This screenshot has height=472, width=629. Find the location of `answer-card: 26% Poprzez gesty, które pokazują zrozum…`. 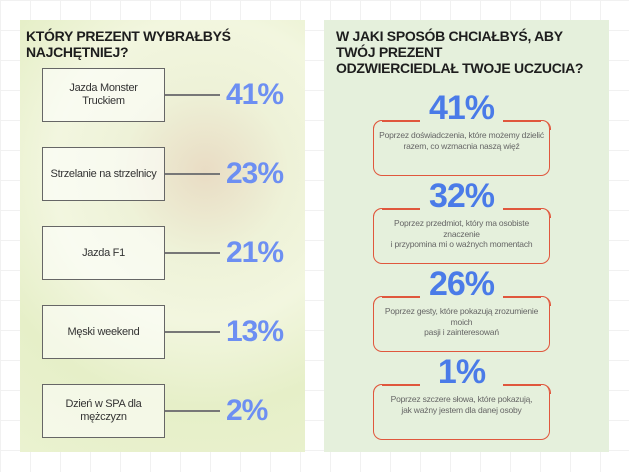

answer-card: 26% Poprzez gesty, które pokazują zrozum… is located at coordinates (461, 309).